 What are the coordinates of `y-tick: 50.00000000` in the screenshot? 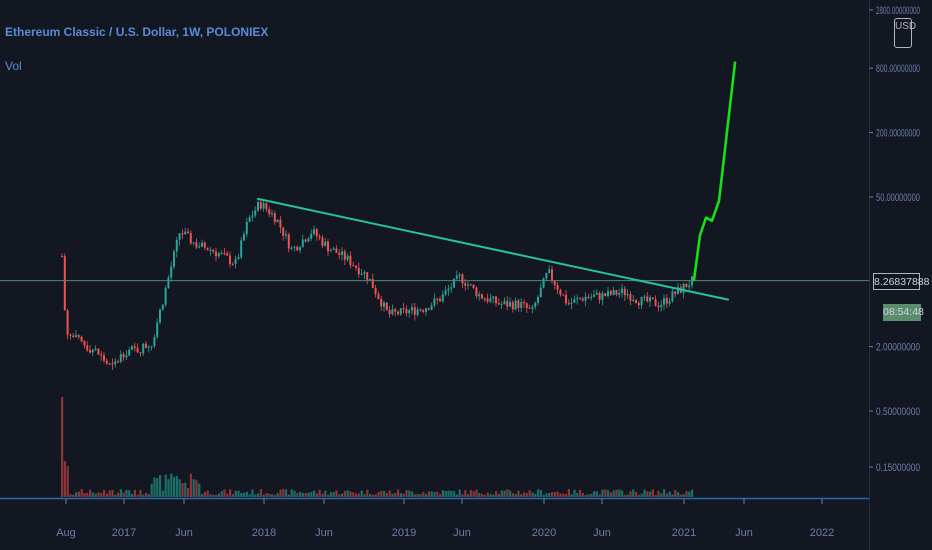 It's located at (894, 198).